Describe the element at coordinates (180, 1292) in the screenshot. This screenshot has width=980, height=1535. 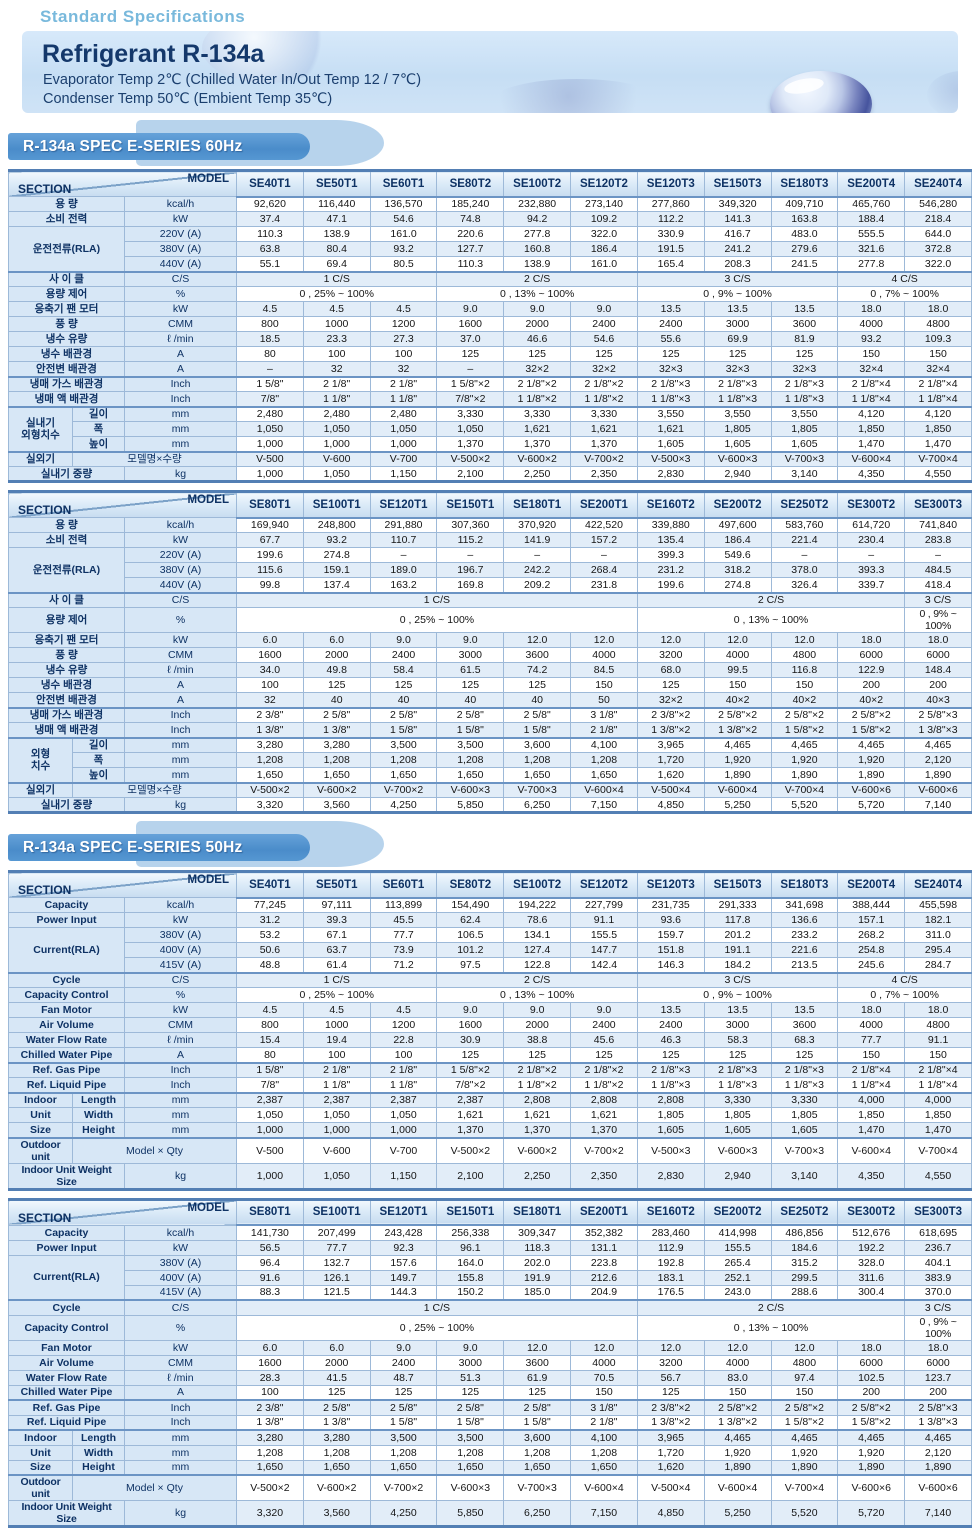
I see `row-unit: 415V (A)` at that location.